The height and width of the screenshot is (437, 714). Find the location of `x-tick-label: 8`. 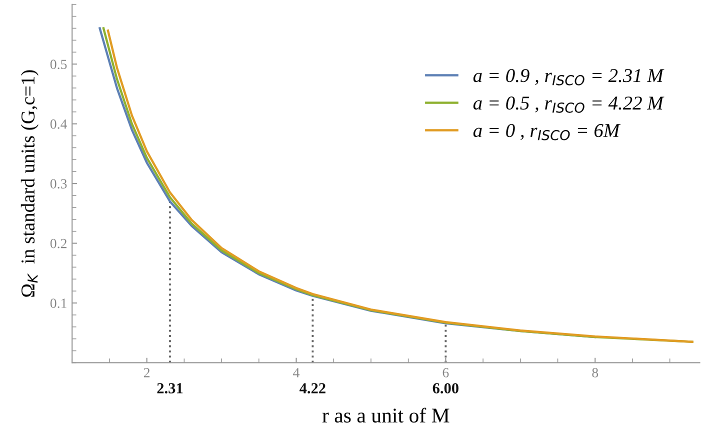

x-tick-label: 8 is located at coordinates (595, 373).